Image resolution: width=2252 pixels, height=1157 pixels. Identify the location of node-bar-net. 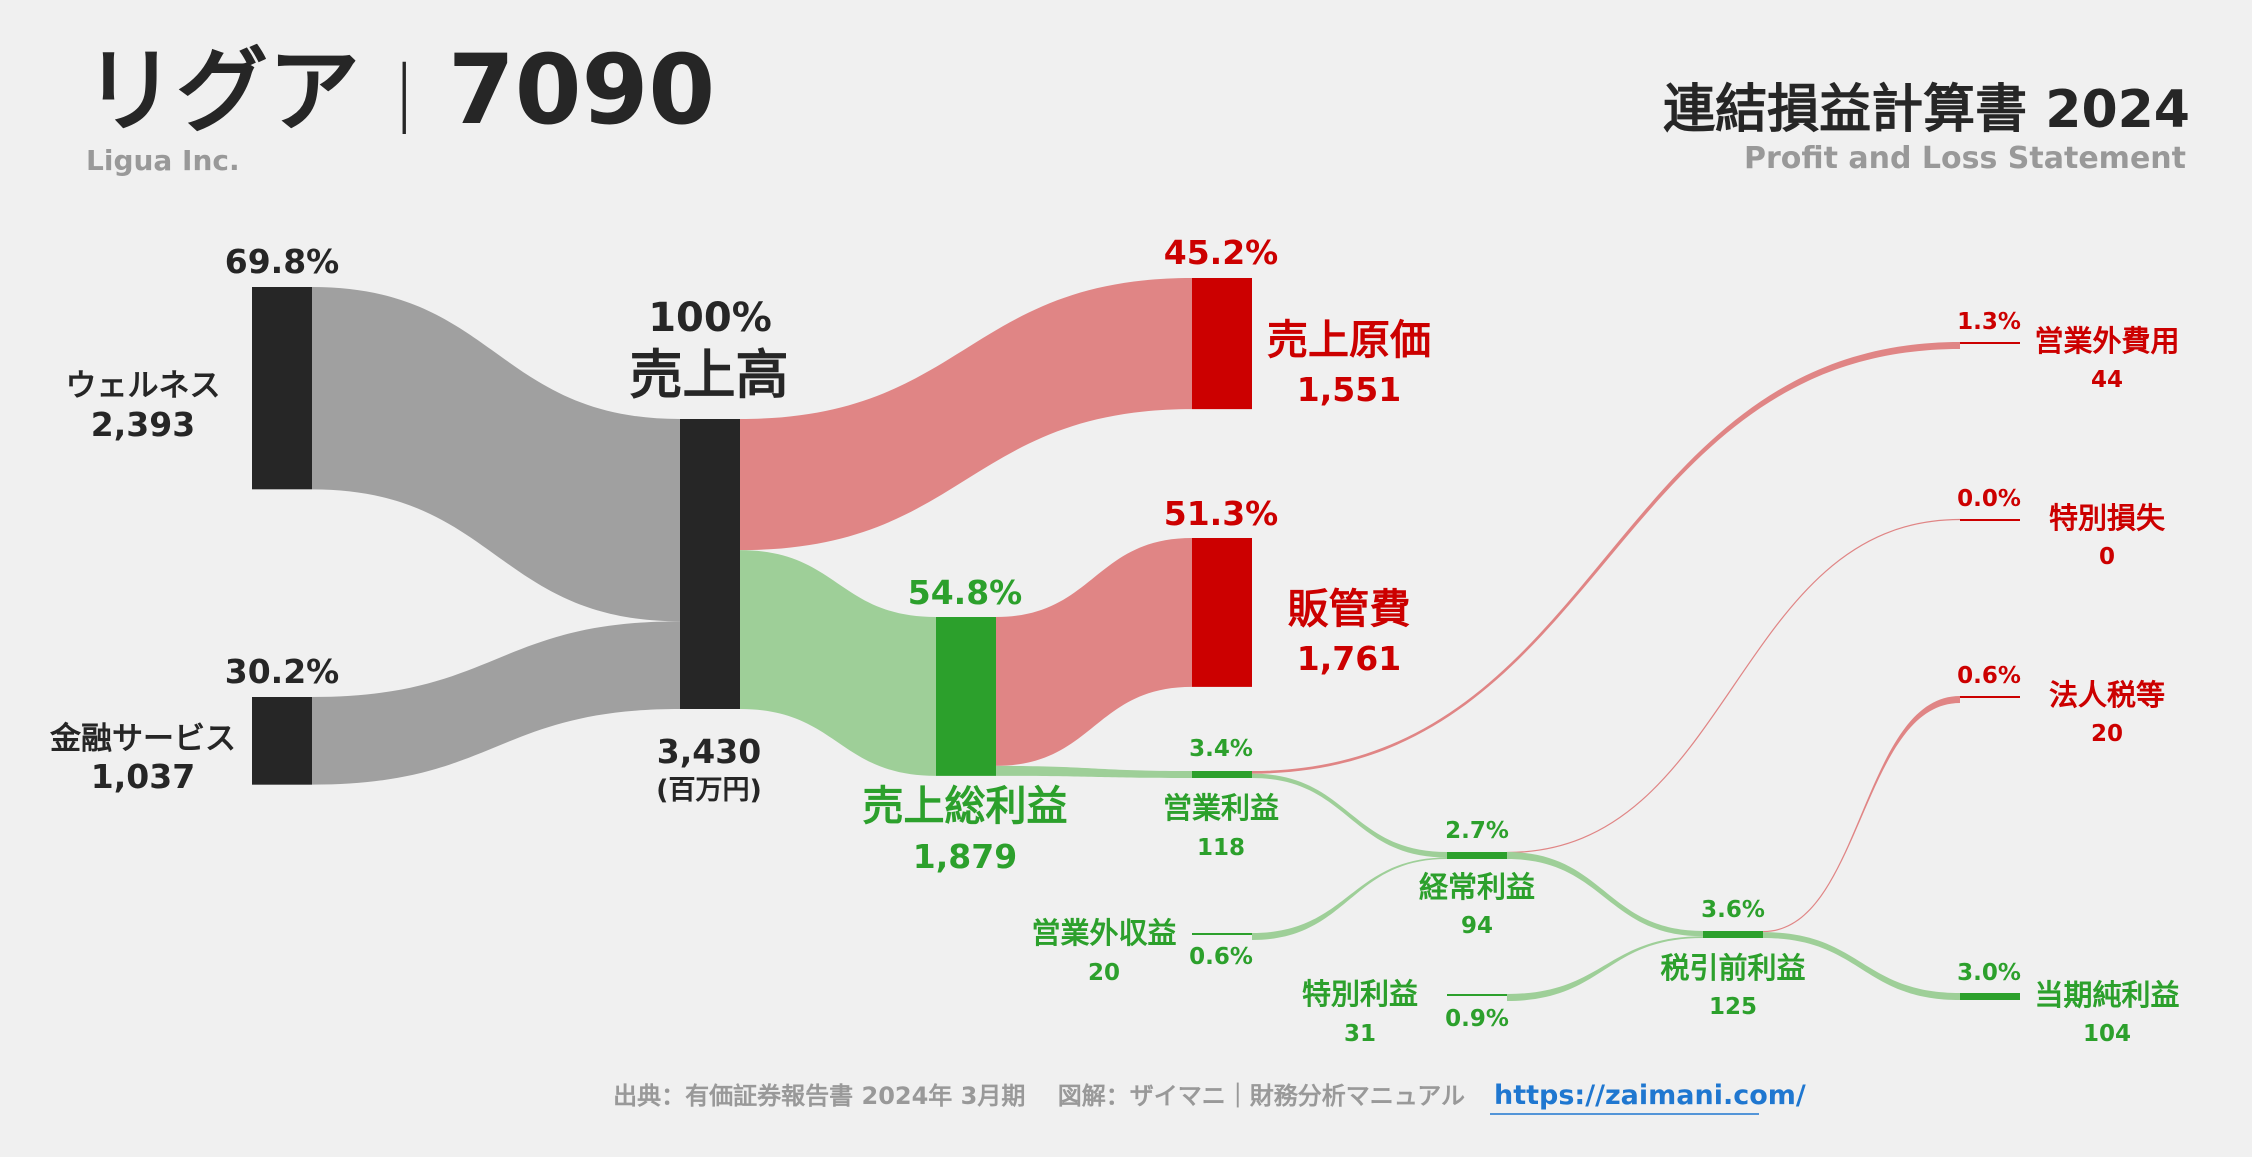
(1990, 996).